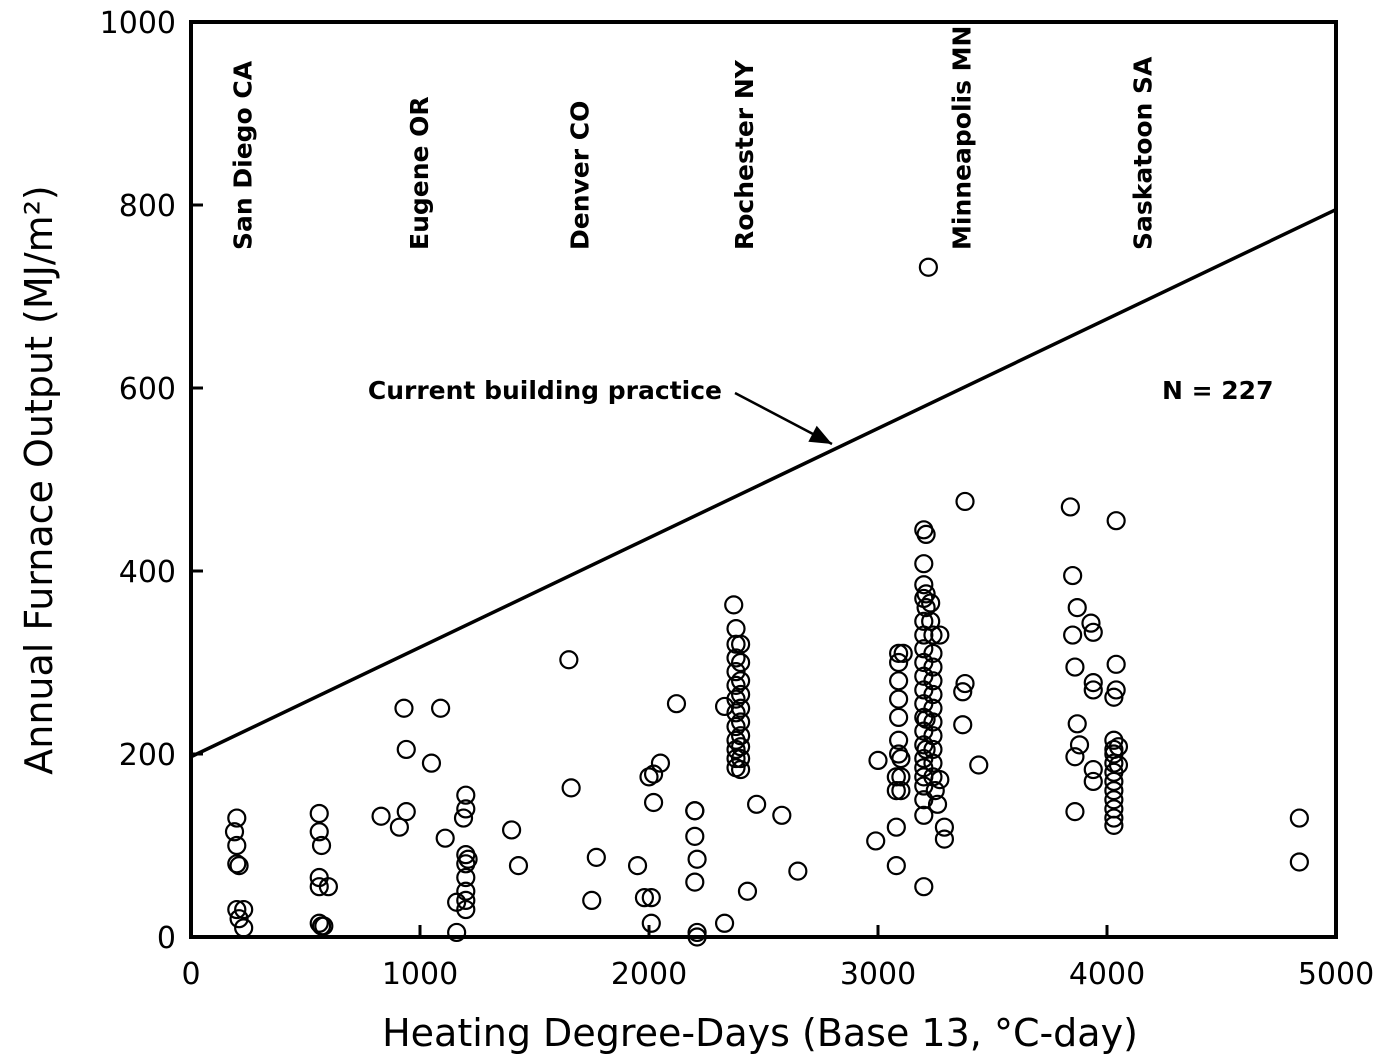 The image size is (1377, 1061). I want to click on y-tick-label: 600, so click(147, 389).